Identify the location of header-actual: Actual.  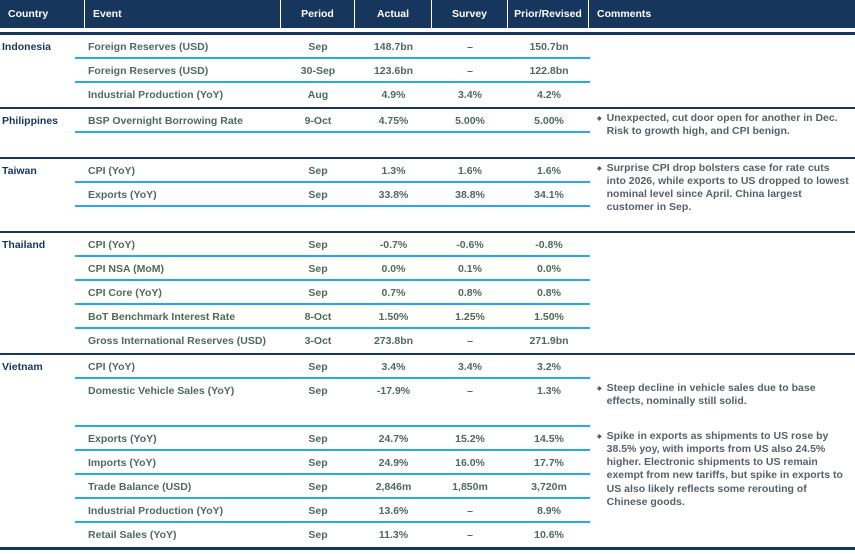
(393, 14).